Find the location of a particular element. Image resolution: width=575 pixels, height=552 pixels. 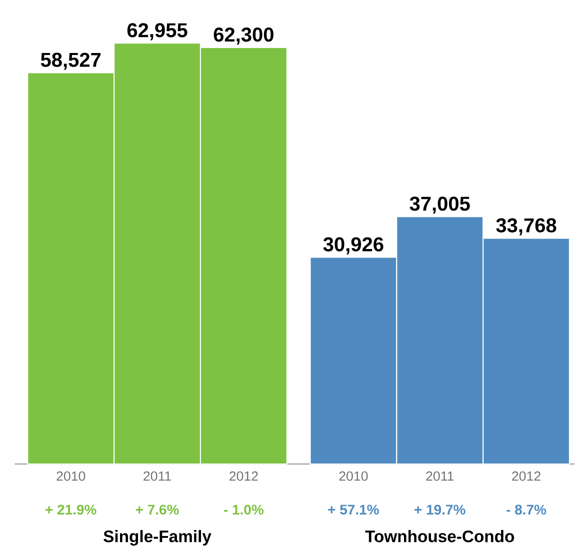

text: + 57.1% is located at coordinates (353, 509).